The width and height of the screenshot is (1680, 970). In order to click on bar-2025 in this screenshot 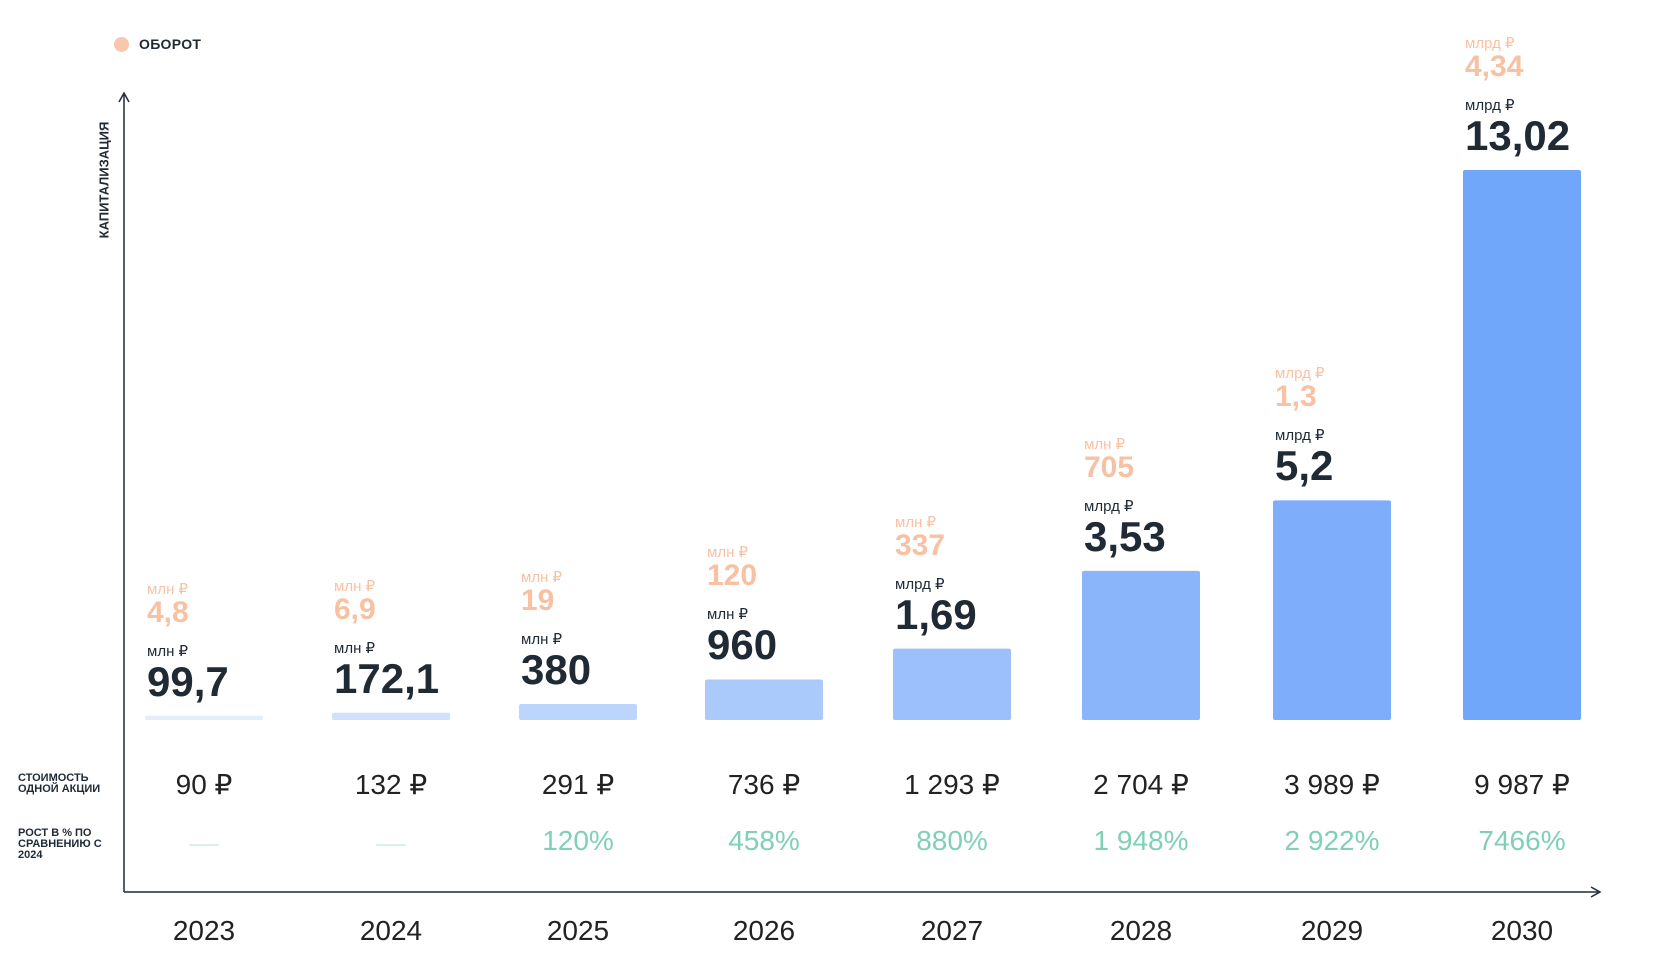, I will do `click(578, 711)`.